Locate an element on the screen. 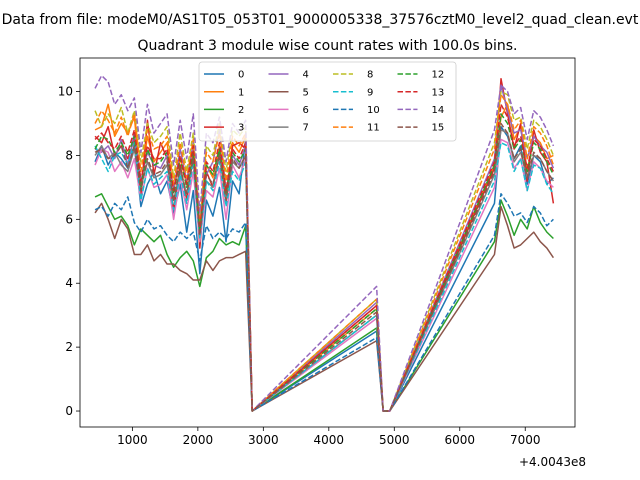 This screenshot has width=640, height=480. legend-label-15: 15 is located at coordinates (438, 128).